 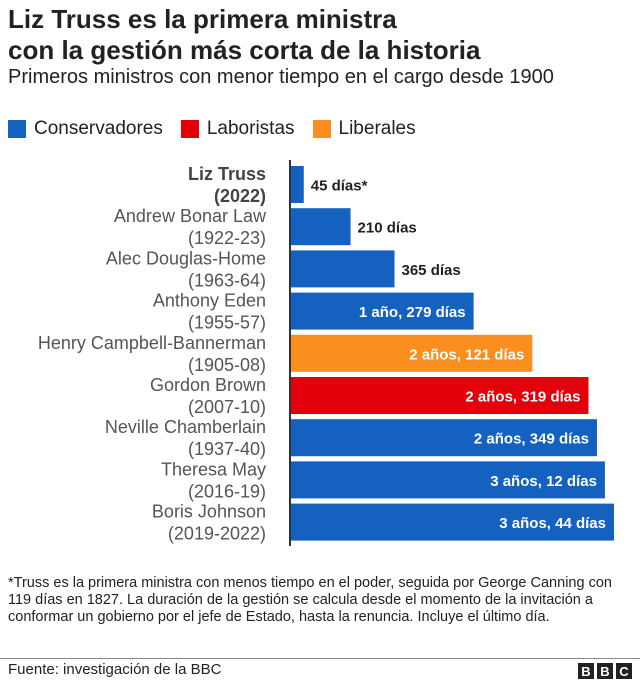 I want to click on category-label: Anthony Eden, so click(x=209, y=301).